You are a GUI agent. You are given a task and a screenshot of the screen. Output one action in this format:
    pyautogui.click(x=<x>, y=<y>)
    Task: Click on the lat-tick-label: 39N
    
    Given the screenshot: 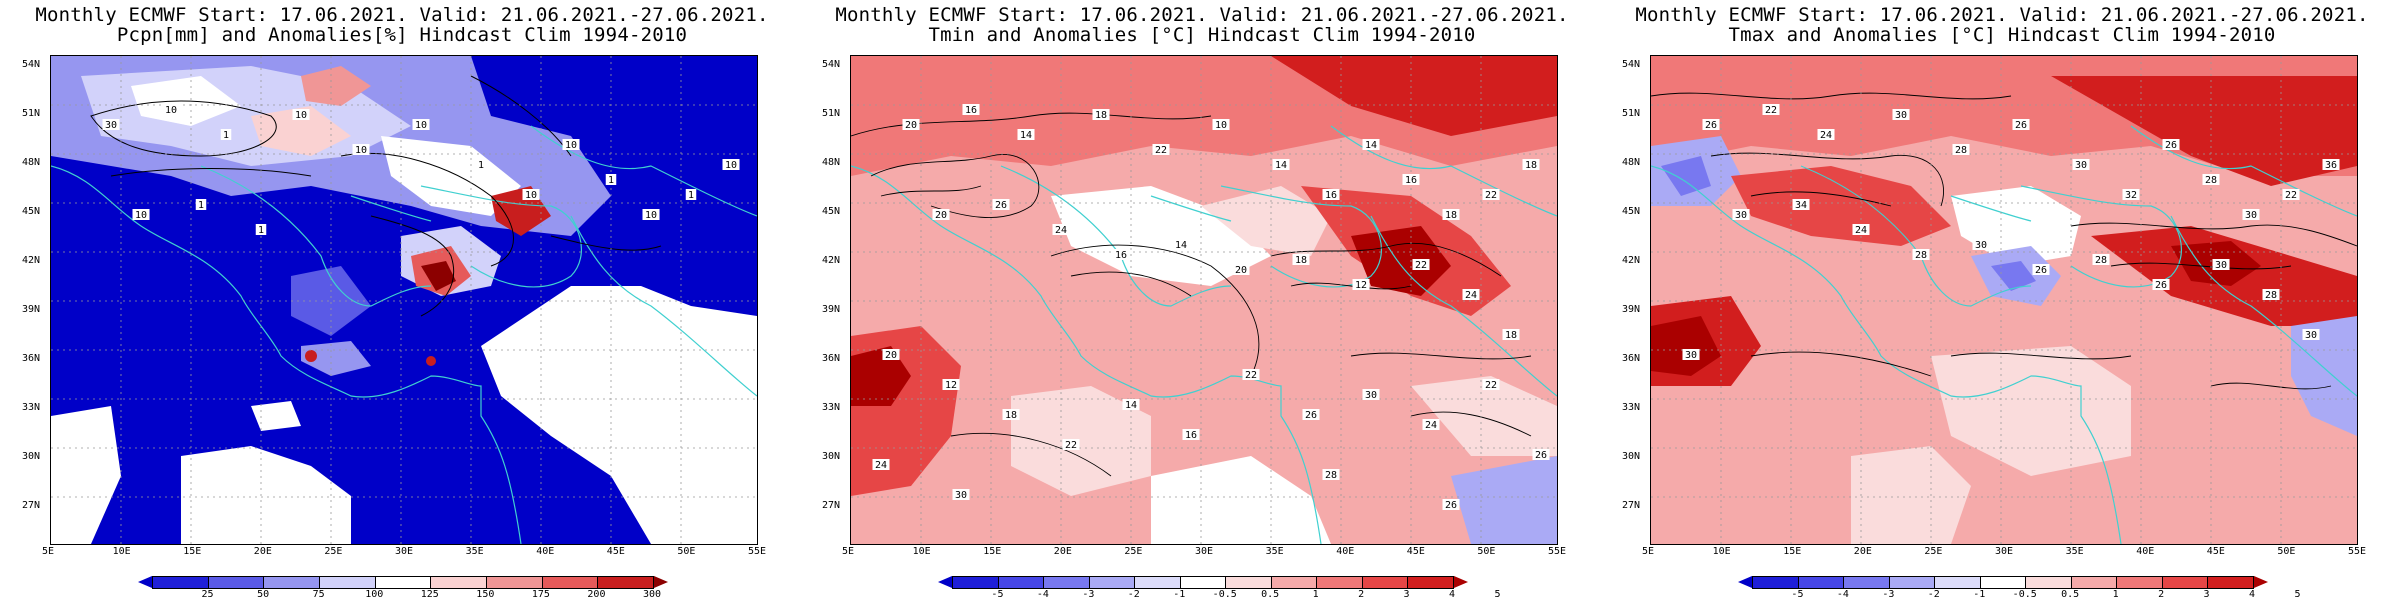 What is the action you would take?
    pyautogui.click(x=31, y=309)
    